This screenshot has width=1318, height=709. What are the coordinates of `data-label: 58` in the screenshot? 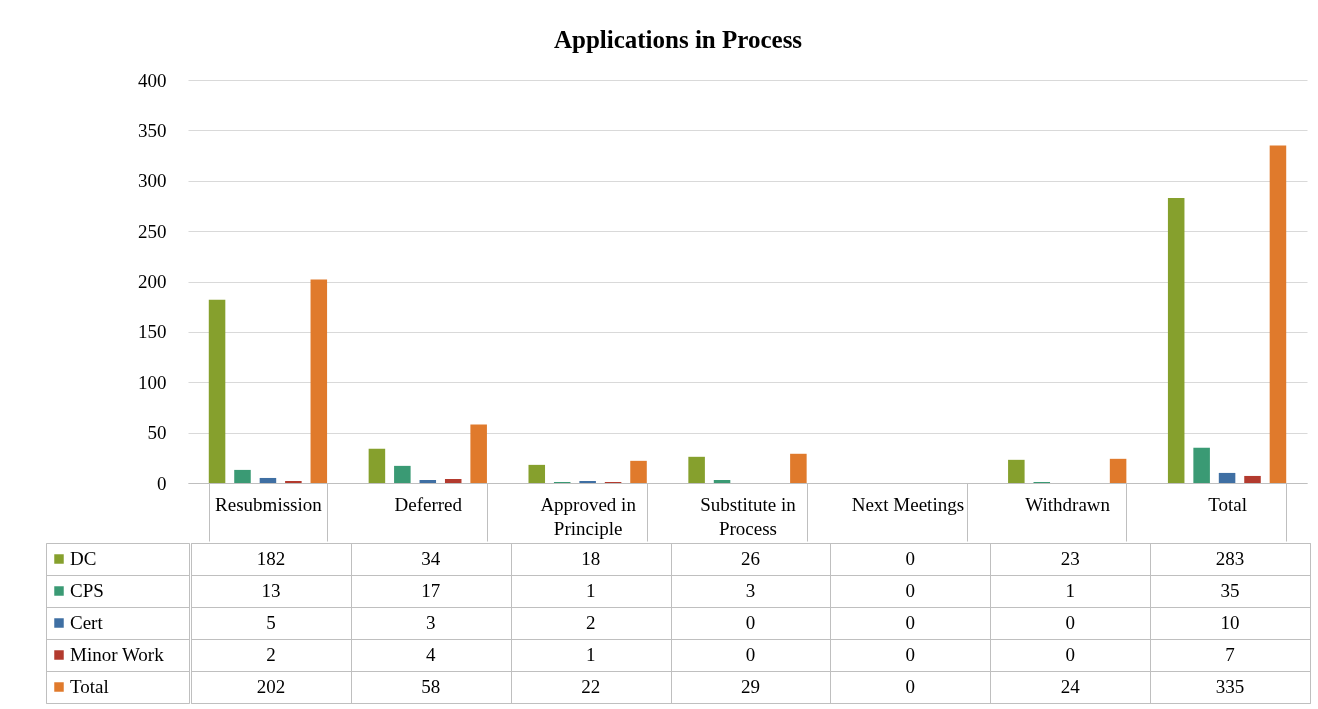 It's located at (431, 686).